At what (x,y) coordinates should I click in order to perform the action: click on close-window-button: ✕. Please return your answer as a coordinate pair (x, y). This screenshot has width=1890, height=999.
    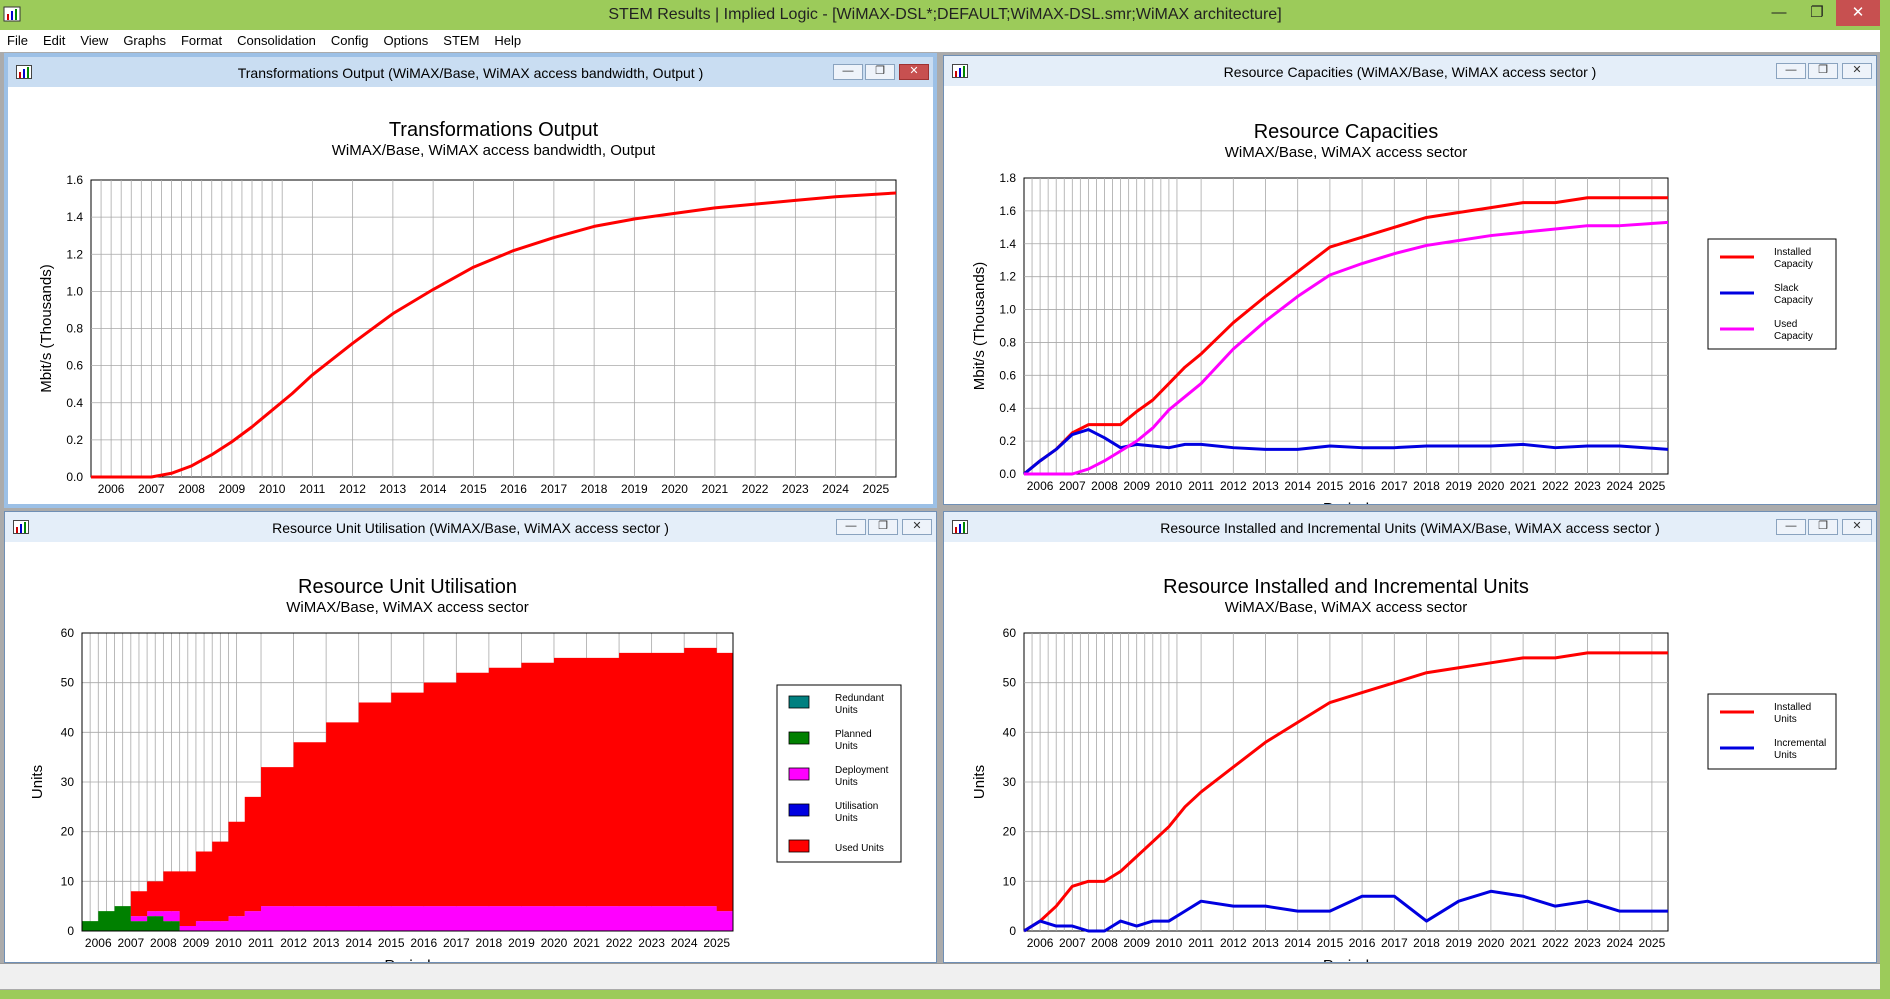
    Looking at the image, I should click on (1858, 13).